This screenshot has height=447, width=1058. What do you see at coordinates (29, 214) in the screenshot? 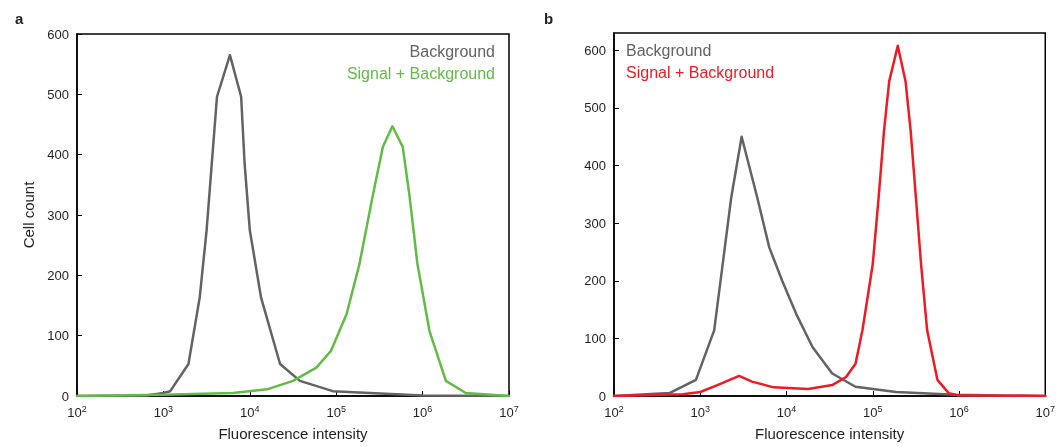
I see `y-axis-title: Cell count` at bounding box center [29, 214].